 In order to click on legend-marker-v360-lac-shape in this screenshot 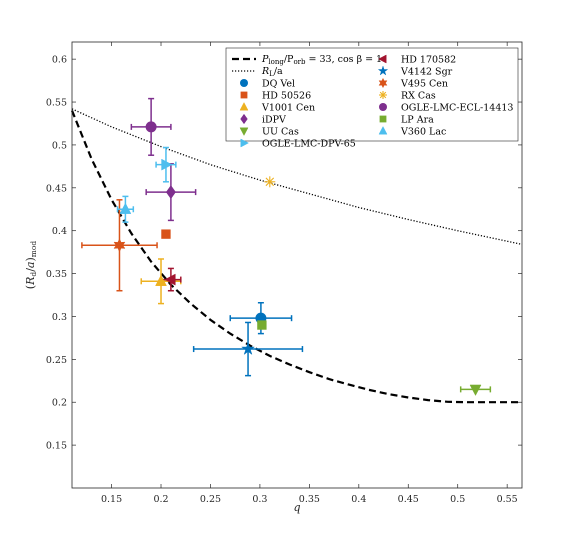, I will do `click(383, 130)`.